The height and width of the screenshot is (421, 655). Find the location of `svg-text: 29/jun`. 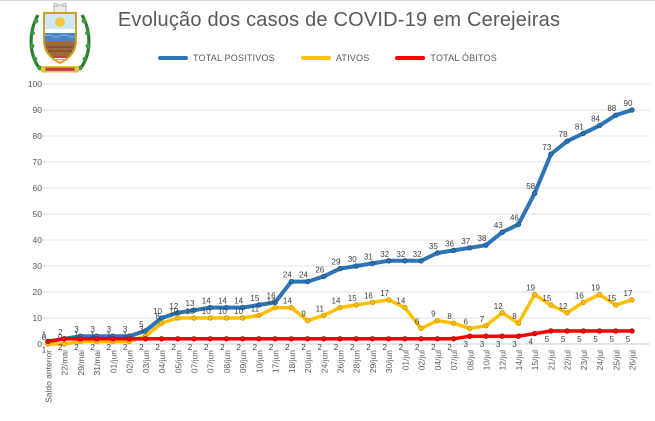

svg-text: 29/jun is located at coordinates (373, 361).